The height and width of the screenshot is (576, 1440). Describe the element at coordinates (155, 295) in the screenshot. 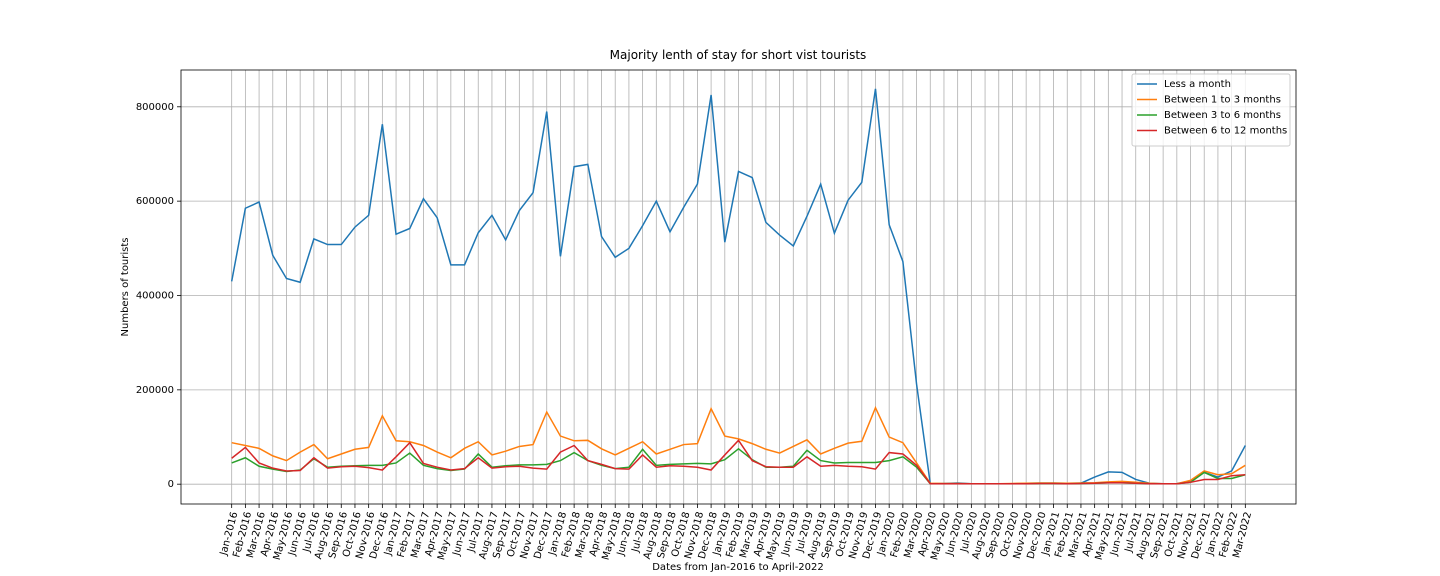

I see `y-tick-label: 400000` at that location.